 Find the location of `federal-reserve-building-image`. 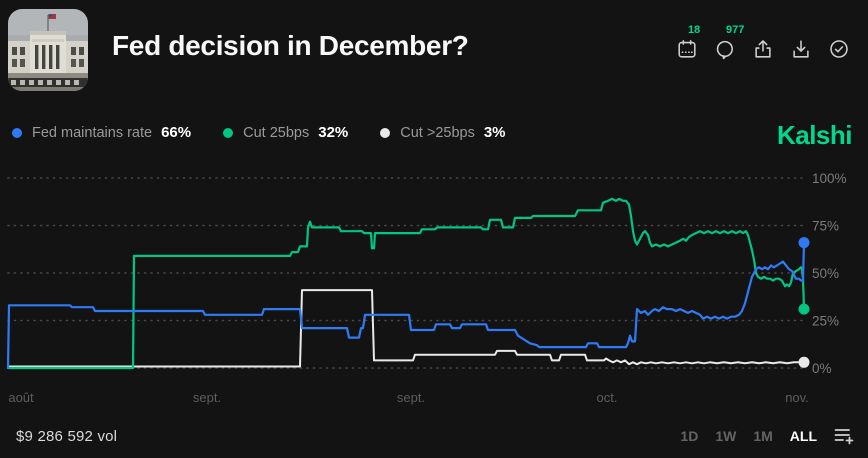

federal-reserve-building-image is located at coordinates (48, 50).